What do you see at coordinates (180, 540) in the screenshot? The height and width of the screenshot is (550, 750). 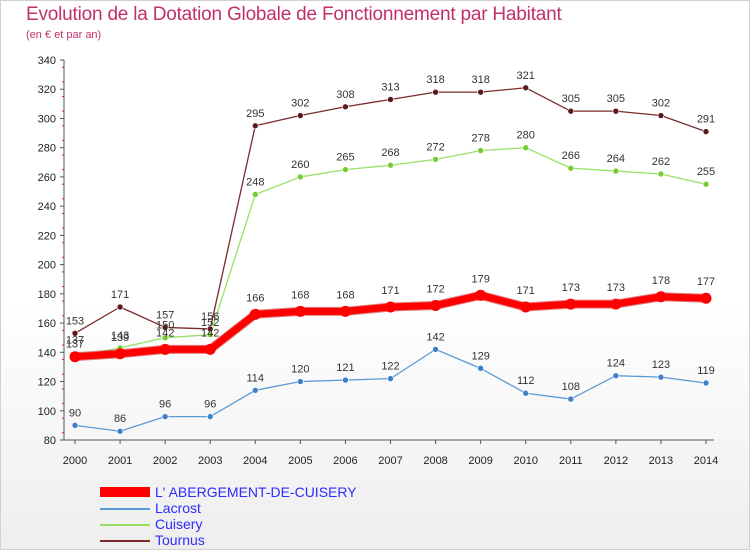 I see `legend-label: Tournus` at bounding box center [180, 540].